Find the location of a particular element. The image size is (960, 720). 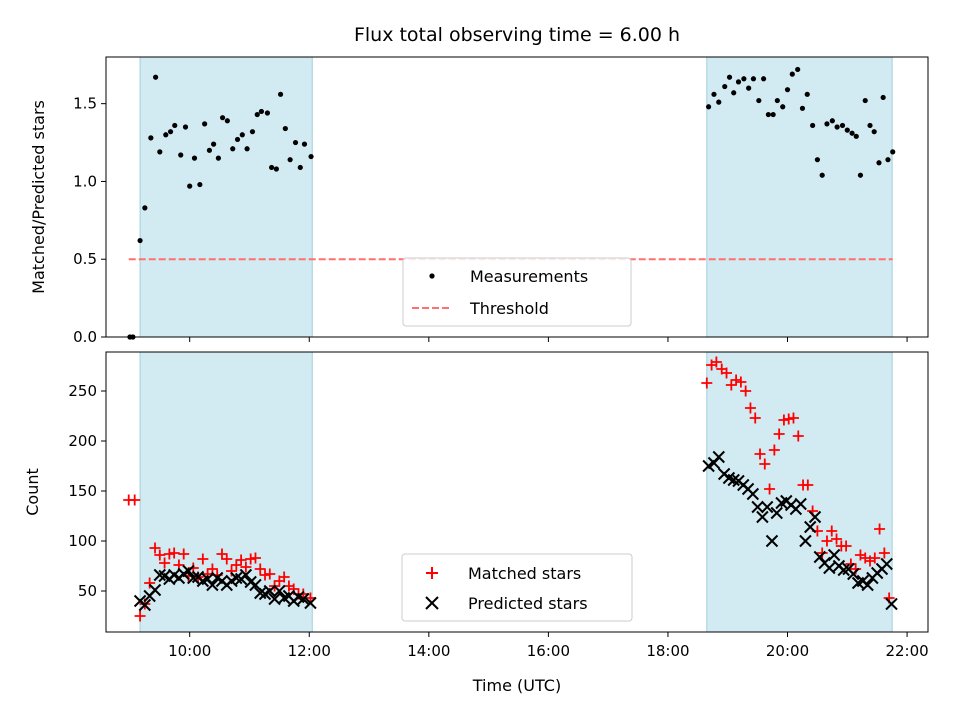

legend-frame is located at coordinates (517, 292).